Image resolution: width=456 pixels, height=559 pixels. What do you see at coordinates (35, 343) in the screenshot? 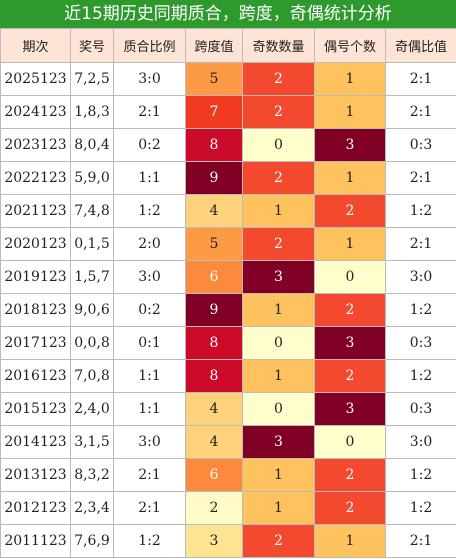
I see `table-cell: 2017123` at bounding box center [35, 343].